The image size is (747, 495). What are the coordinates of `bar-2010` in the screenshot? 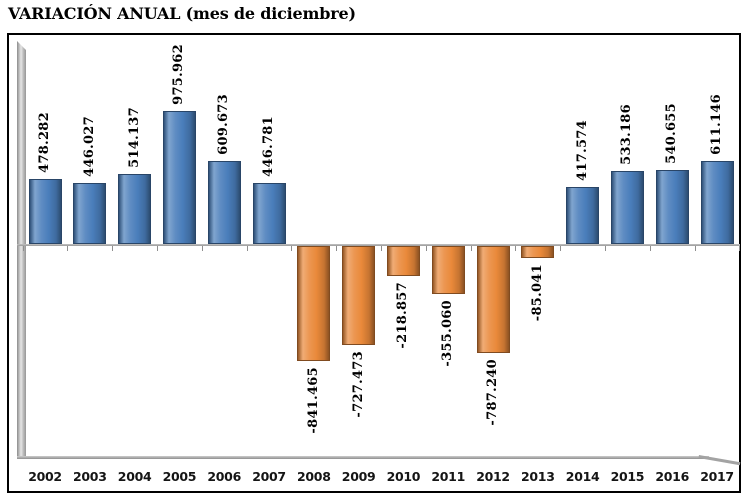 It's located at (403, 261).